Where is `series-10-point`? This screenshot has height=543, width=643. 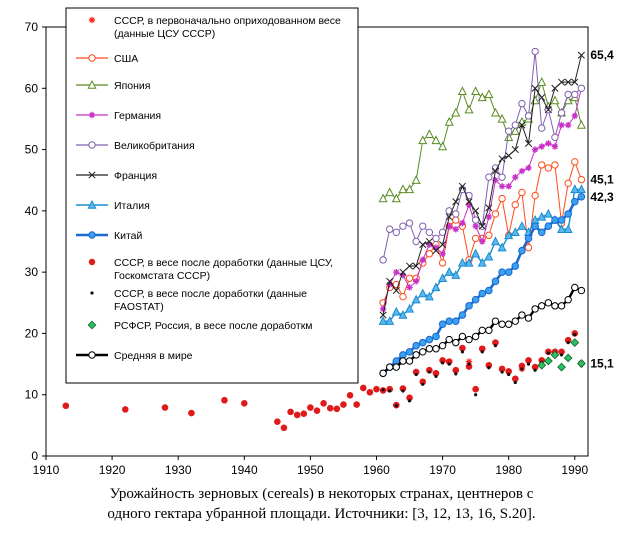
series-10-point is located at coordinates (568, 358).